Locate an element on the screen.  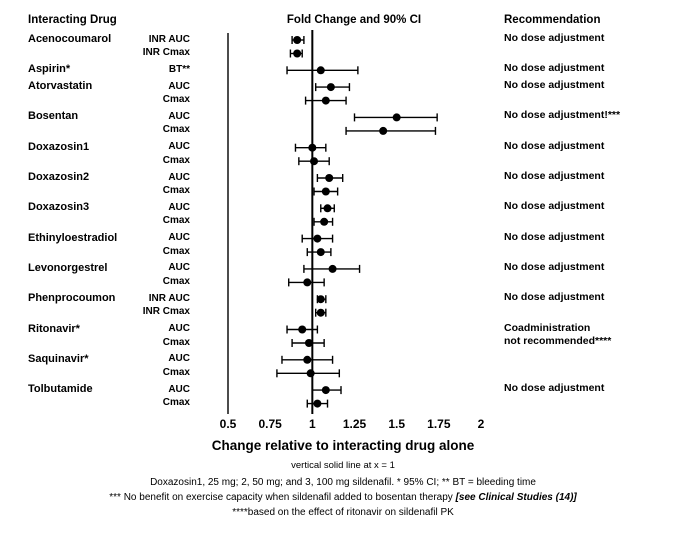
x-tick-label: 2 is located at coordinates (481, 424).